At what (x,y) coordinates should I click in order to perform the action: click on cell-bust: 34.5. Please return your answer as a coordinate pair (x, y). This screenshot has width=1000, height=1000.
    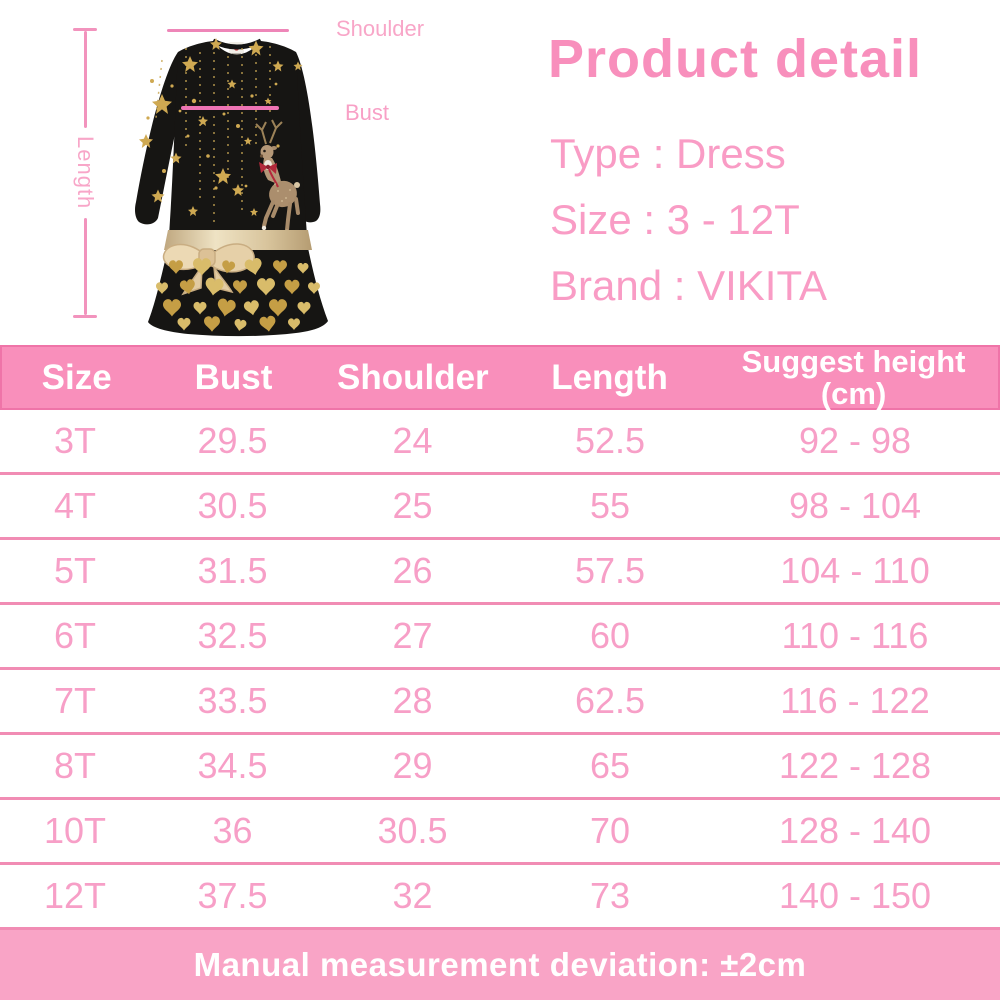
    Looking at the image, I should click on (232, 765).